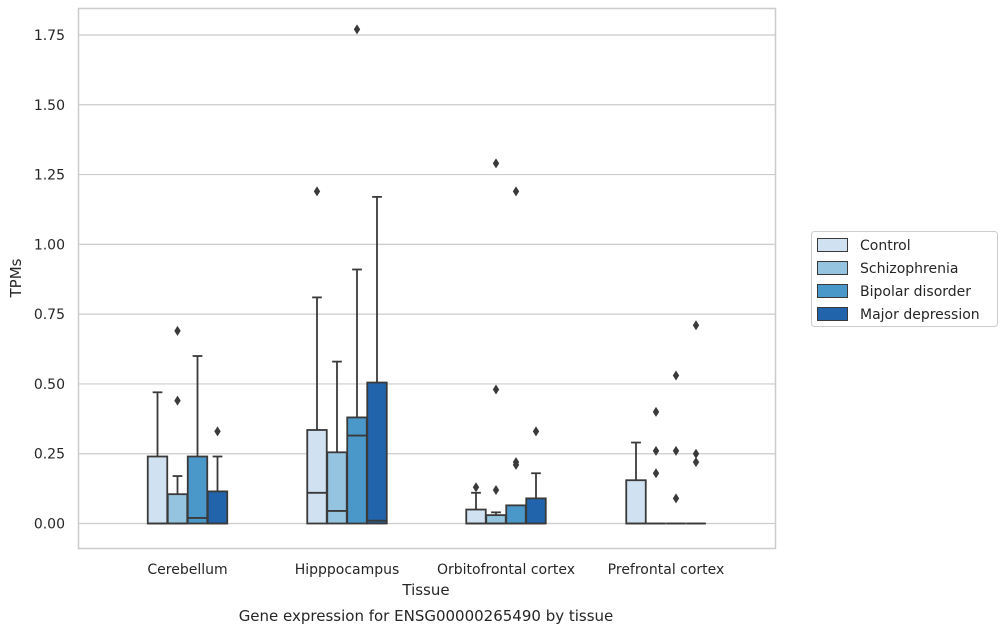 This screenshot has width=1007, height=634. What do you see at coordinates (920, 315) in the screenshot?
I see `legend-label: Major depression` at bounding box center [920, 315].